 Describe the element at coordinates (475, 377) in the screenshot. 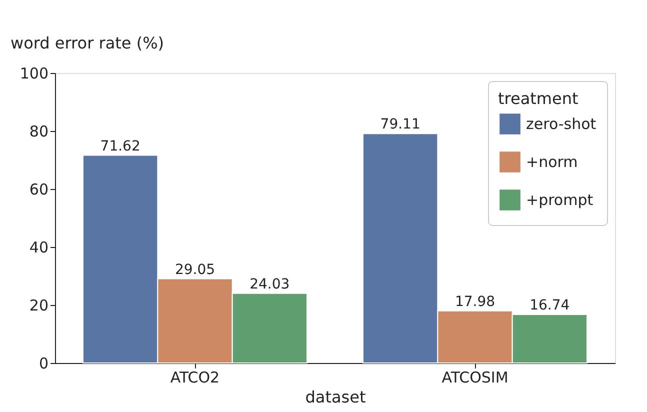

I see `x-tick-label: ATCOSIM` at that location.